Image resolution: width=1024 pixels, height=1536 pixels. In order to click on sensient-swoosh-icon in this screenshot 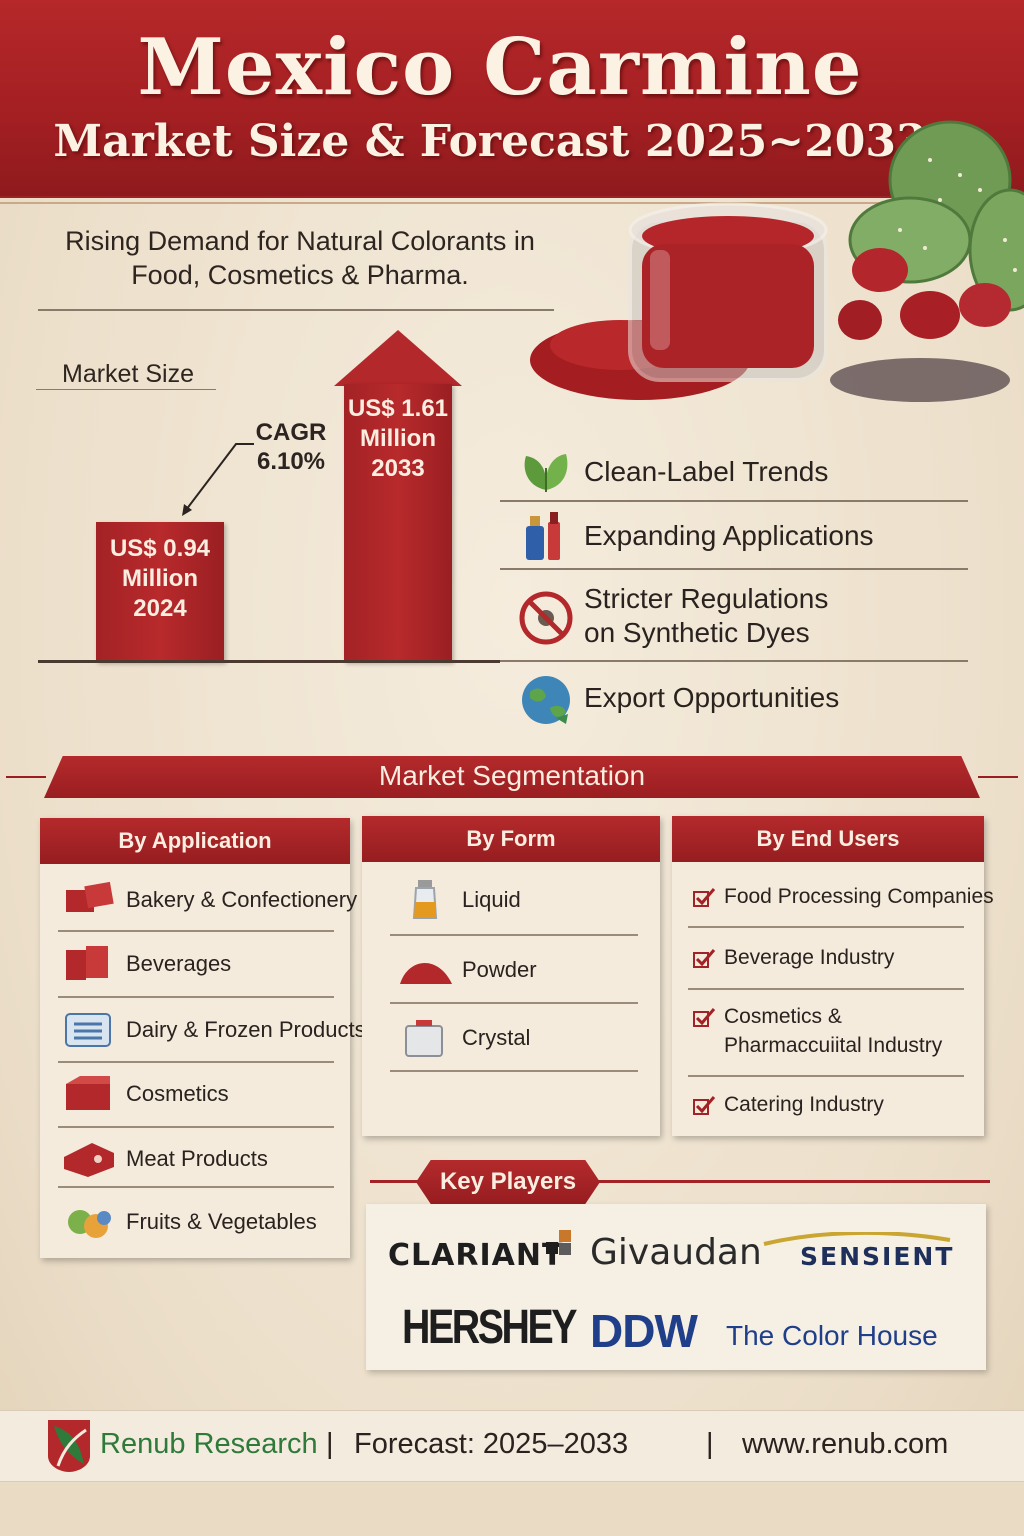, I will do `click(857, 1239)`.